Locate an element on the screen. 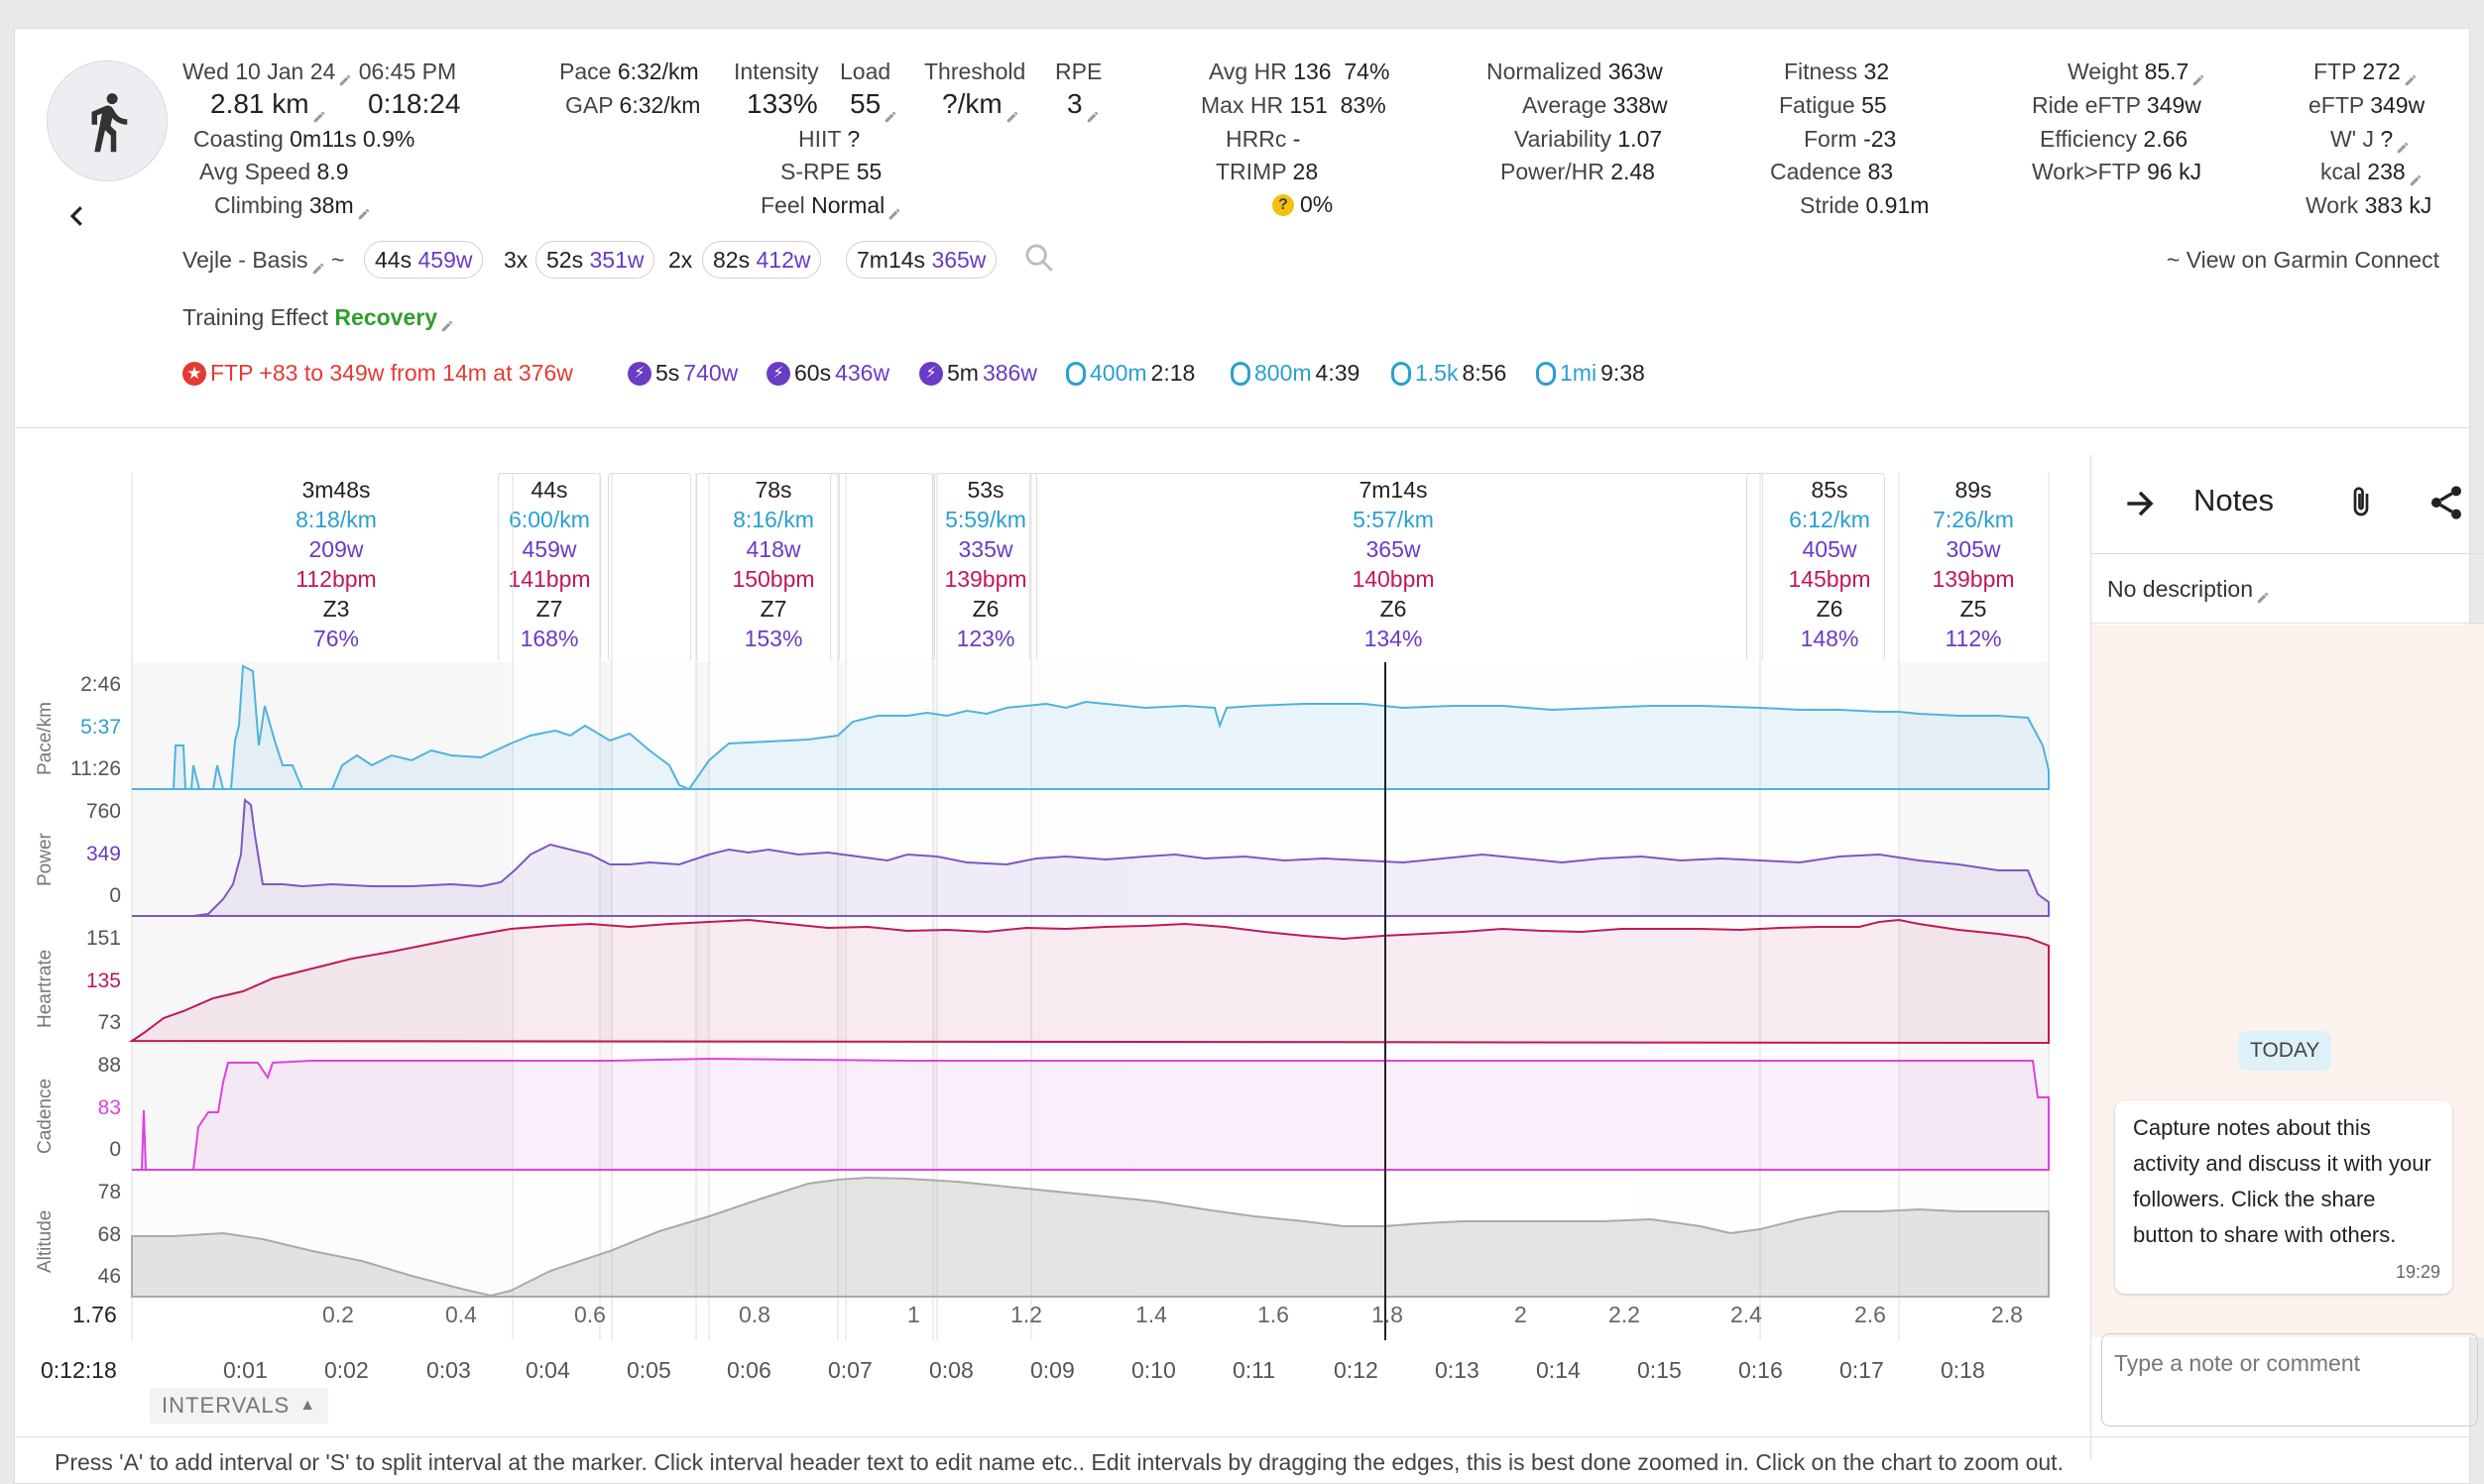 The image size is (2484, 1484). time-tick: 0:08 is located at coordinates (952, 1370).